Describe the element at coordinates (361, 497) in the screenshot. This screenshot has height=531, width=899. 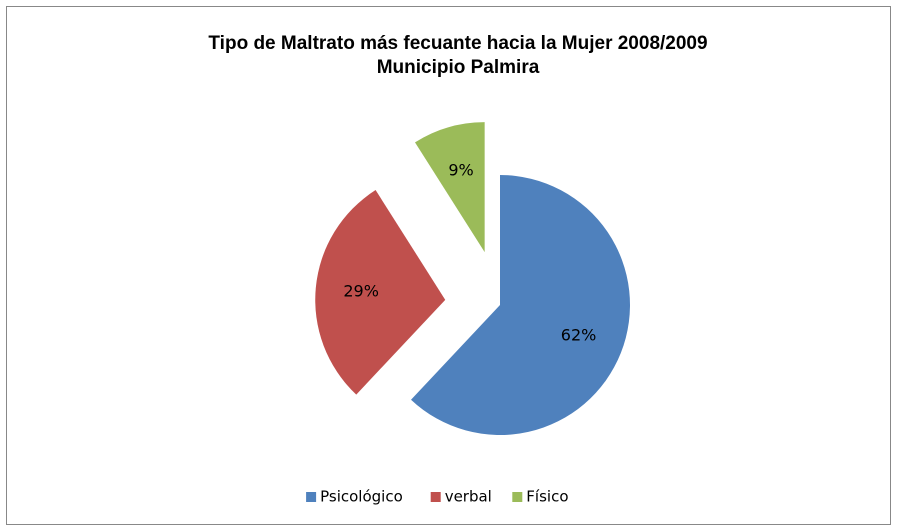
I see `legend-label: Psicológico` at that location.